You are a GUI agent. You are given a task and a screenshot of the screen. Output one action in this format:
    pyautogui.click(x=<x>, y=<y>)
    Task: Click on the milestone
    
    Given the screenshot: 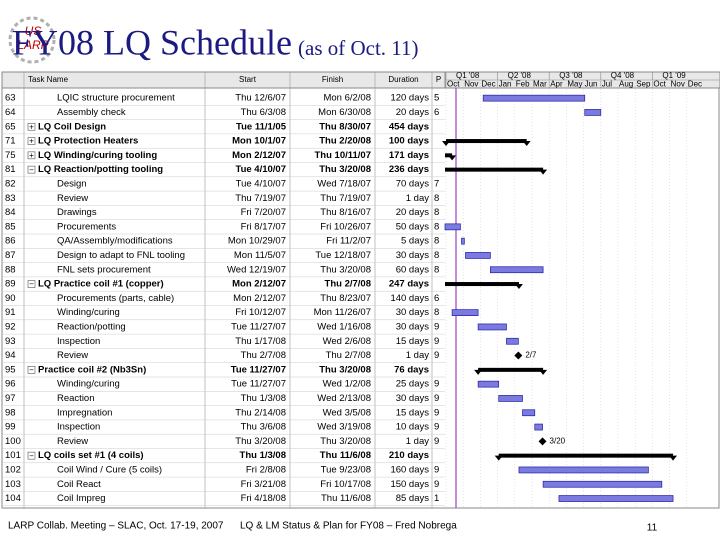 What is the action you would take?
    pyautogui.click(x=542, y=441)
    